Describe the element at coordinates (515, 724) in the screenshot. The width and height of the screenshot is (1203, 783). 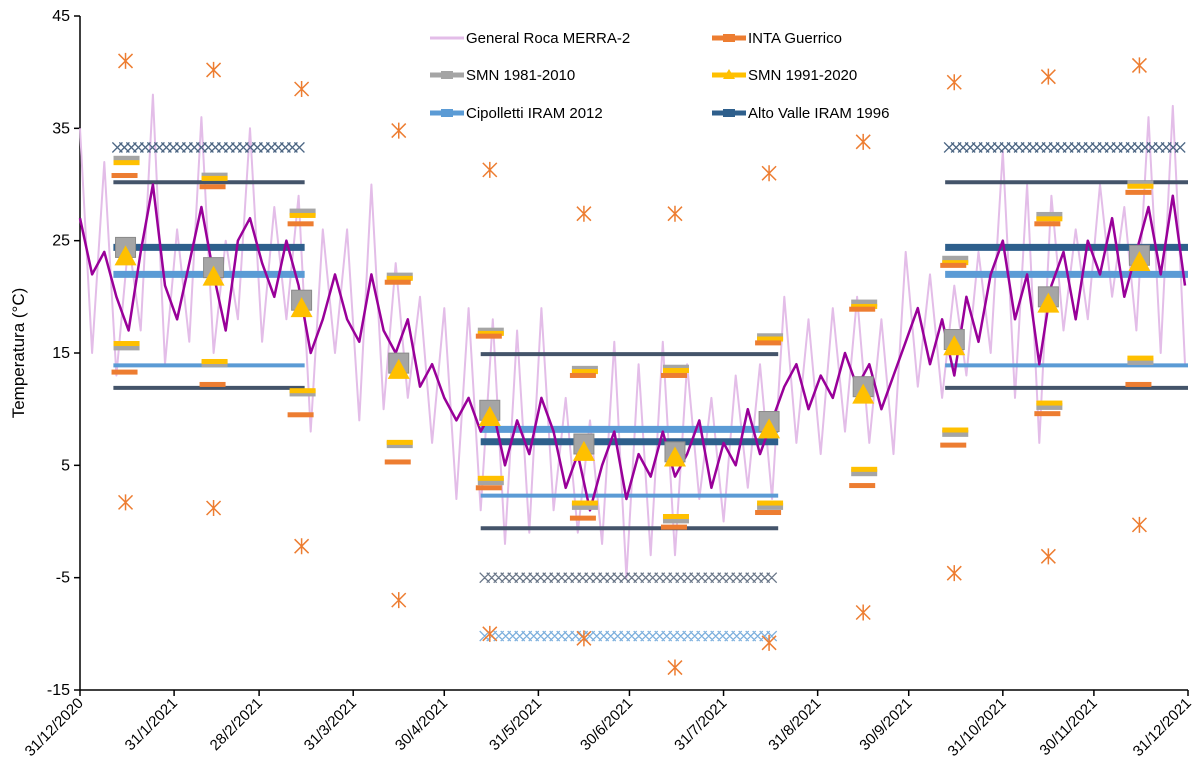
I see `x-tick-label: 31/5/2021` at that location.